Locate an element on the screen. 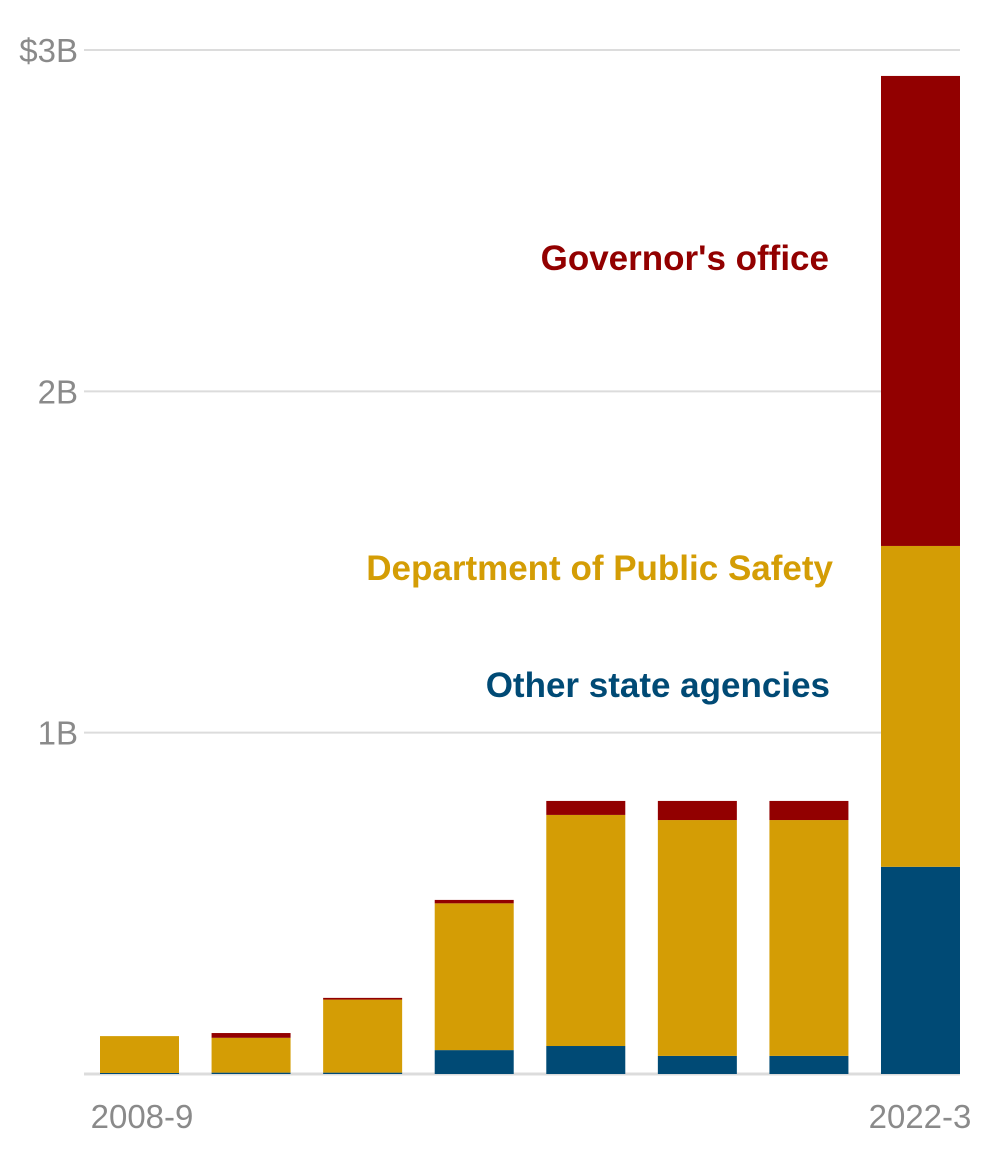  series-label-other-agencies: Other state agencies is located at coordinates (658, 685).